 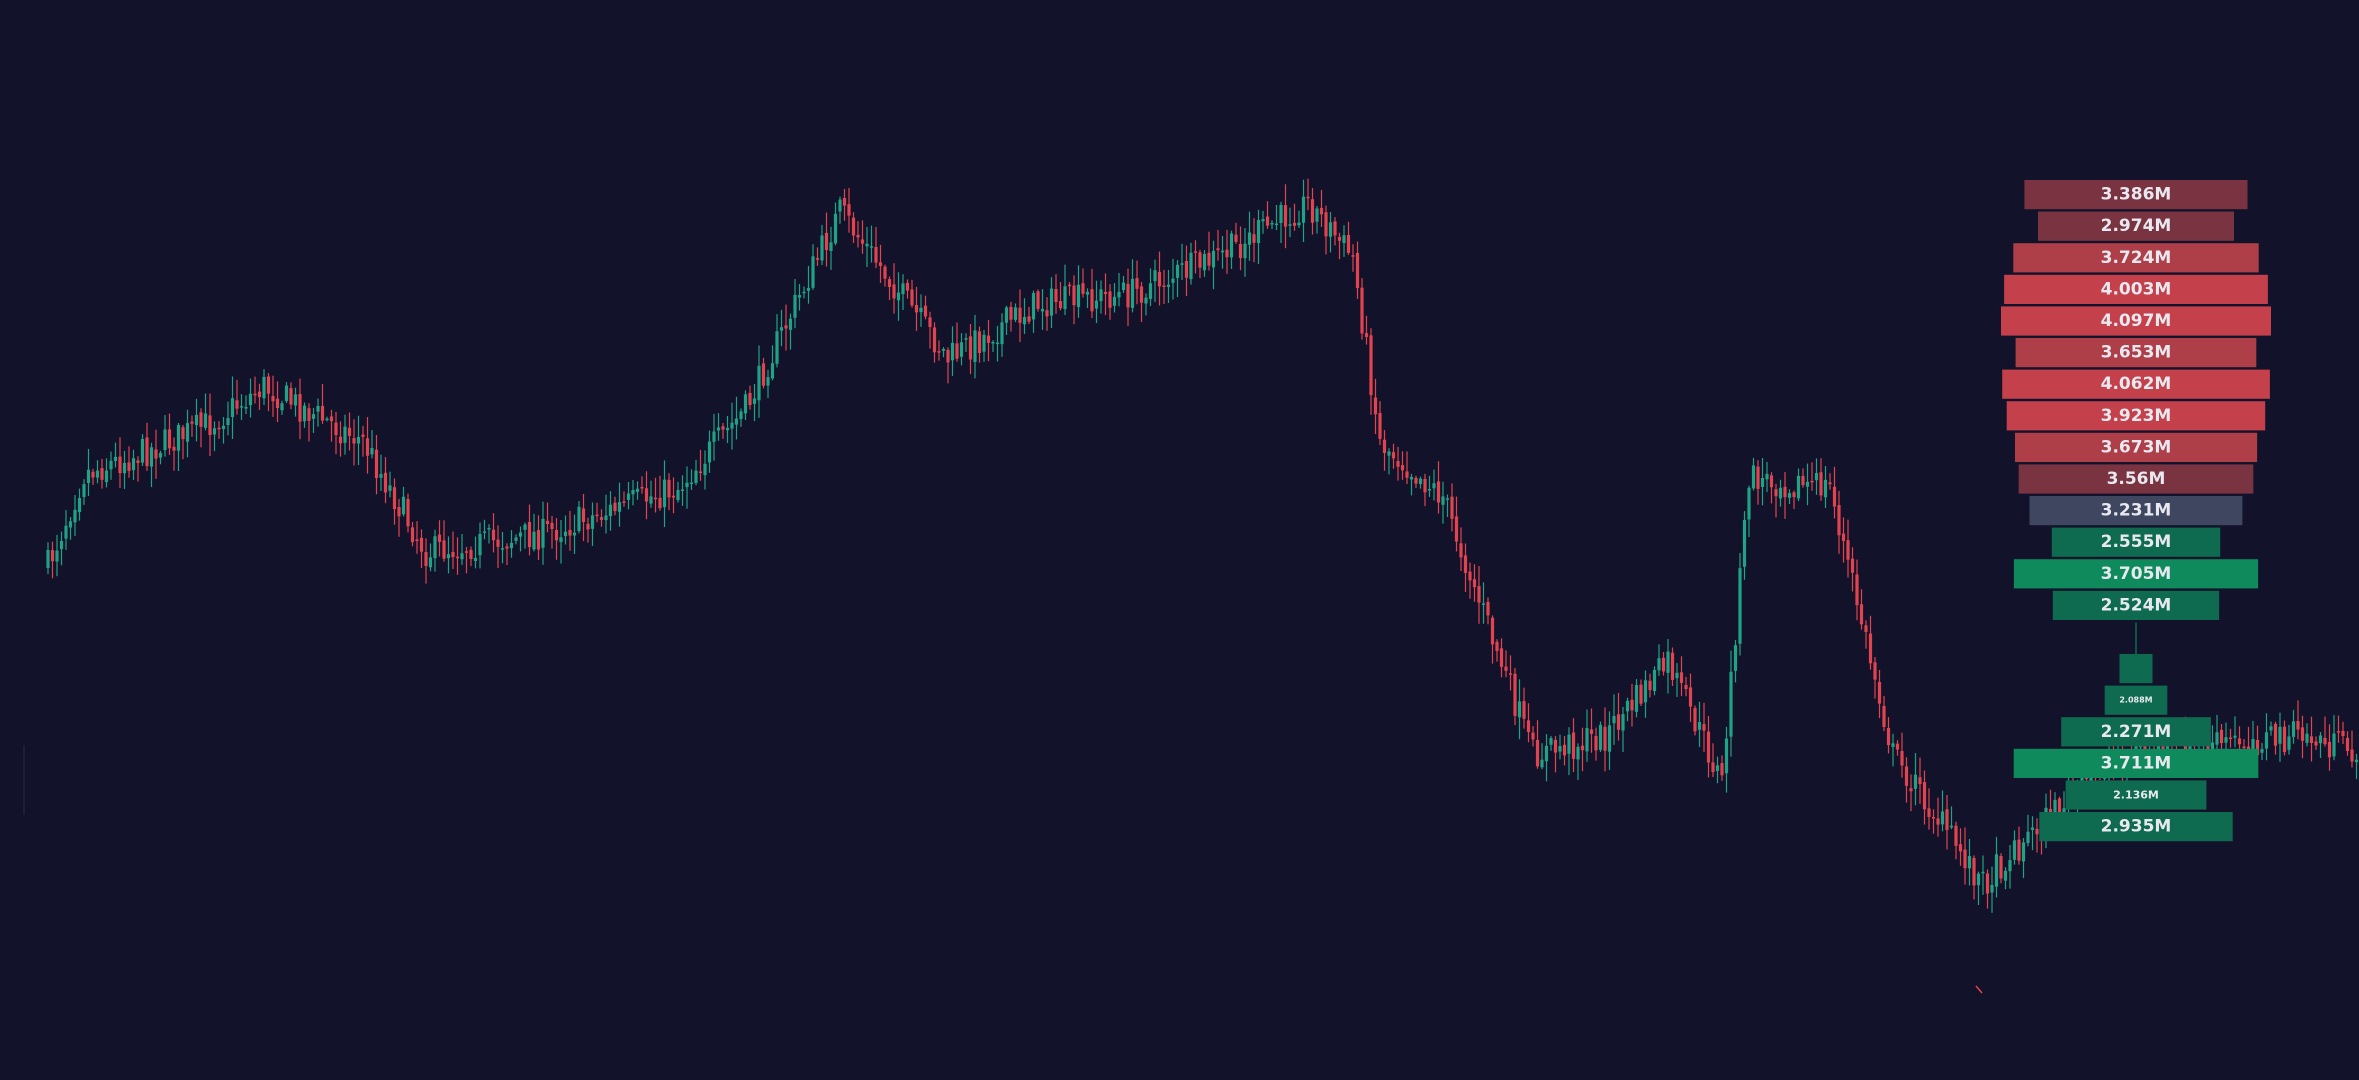 What do you see at coordinates (2136, 321) in the screenshot?
I see `volume-label: 4.097M` at bounding box center [2136, 321].